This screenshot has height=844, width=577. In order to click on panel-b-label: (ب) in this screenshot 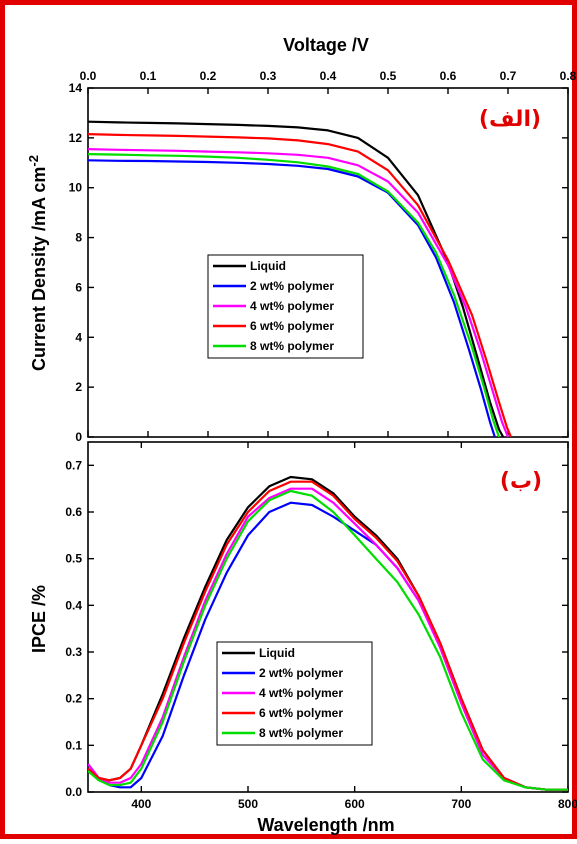, I will do `click(521, 481)`.